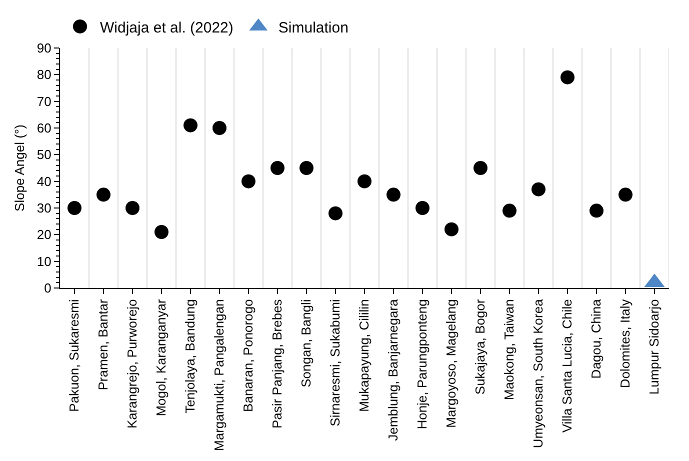 This screenshot has width=689, height=461. What do you see at coordinates (480, 346) in the screenshot?
I see `x-tick-label: Sukajaya, Bogor` at bounding box center [480, 346].